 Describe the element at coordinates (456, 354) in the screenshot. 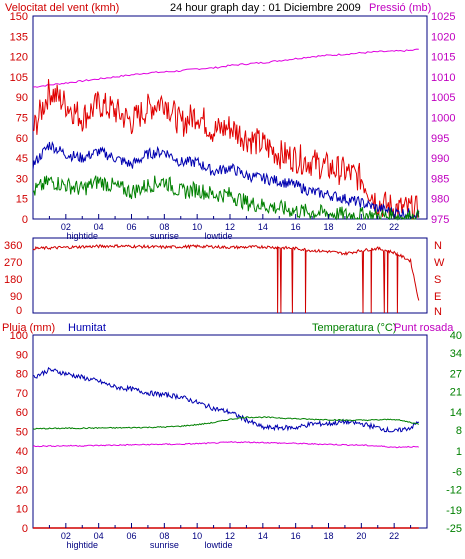

I see `temperature-tick-label: 34` at that location.